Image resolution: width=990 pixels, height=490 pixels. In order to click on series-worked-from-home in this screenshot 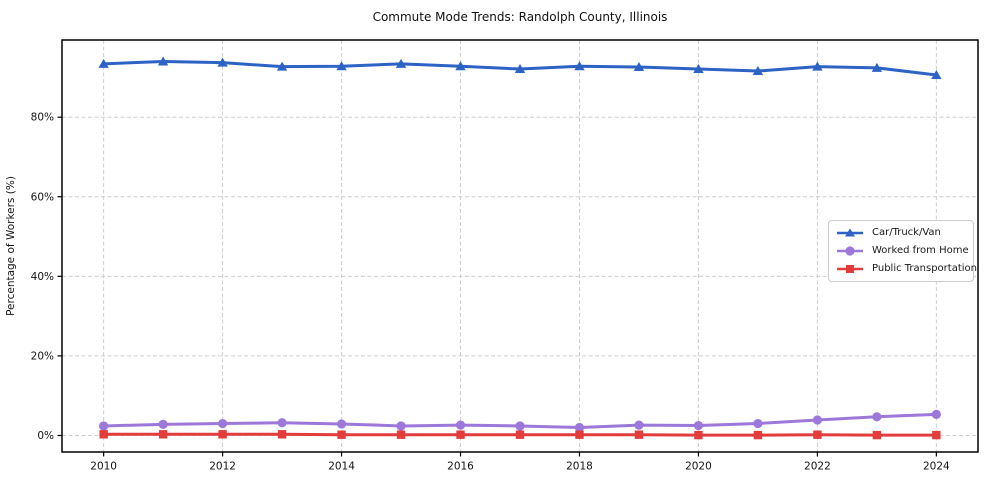, I will do `click(520, 421)`.